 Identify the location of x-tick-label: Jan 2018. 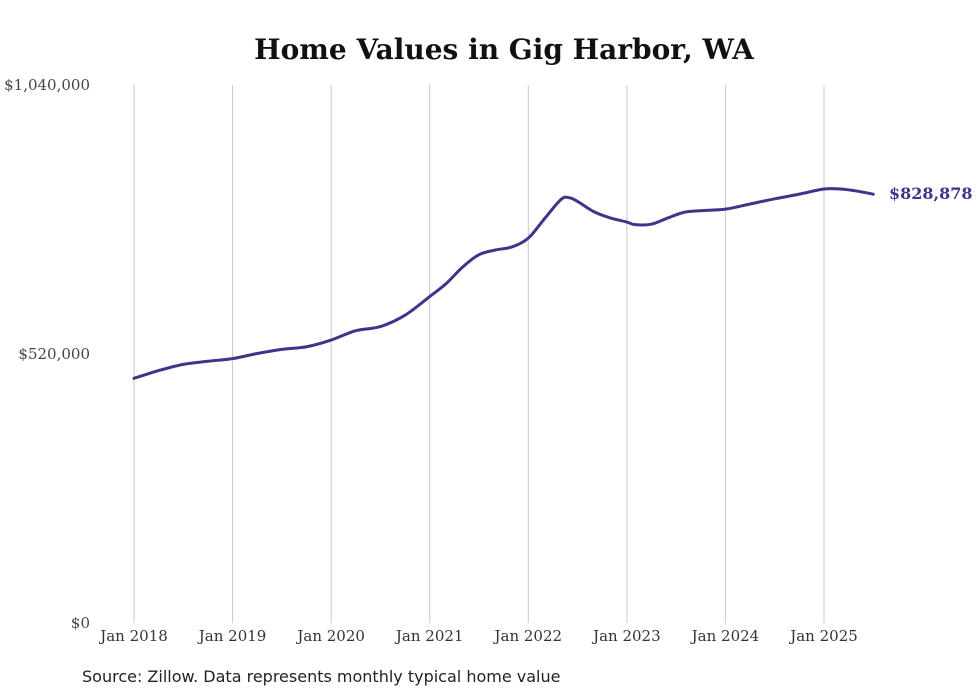
(133, 636).